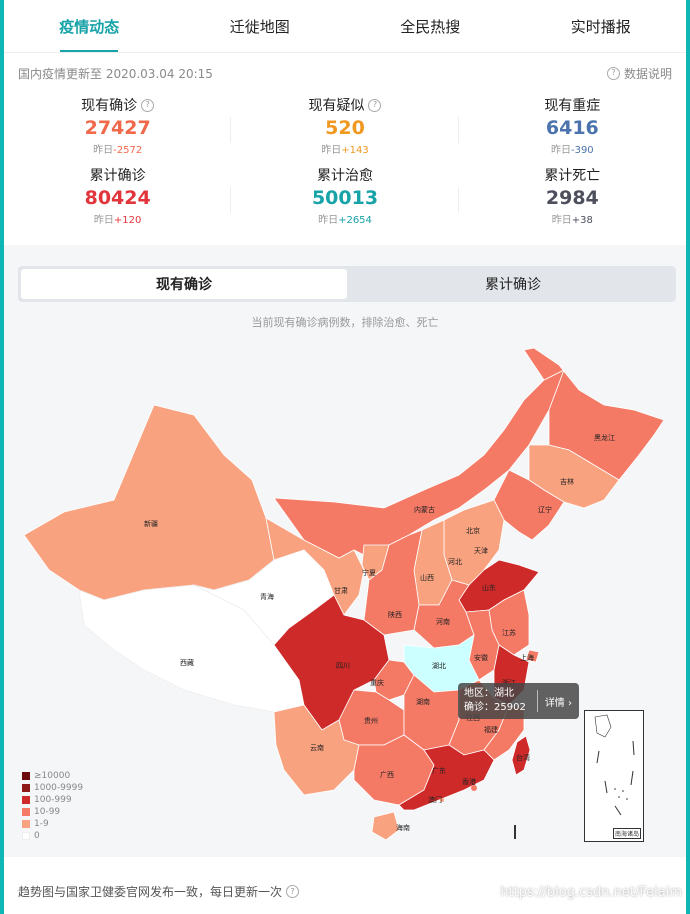 The image size is (690, 914). Describe the element at coordinates (430, 26) in the screenshot. I see `tab-hot-search: 全民热搜` at that location.